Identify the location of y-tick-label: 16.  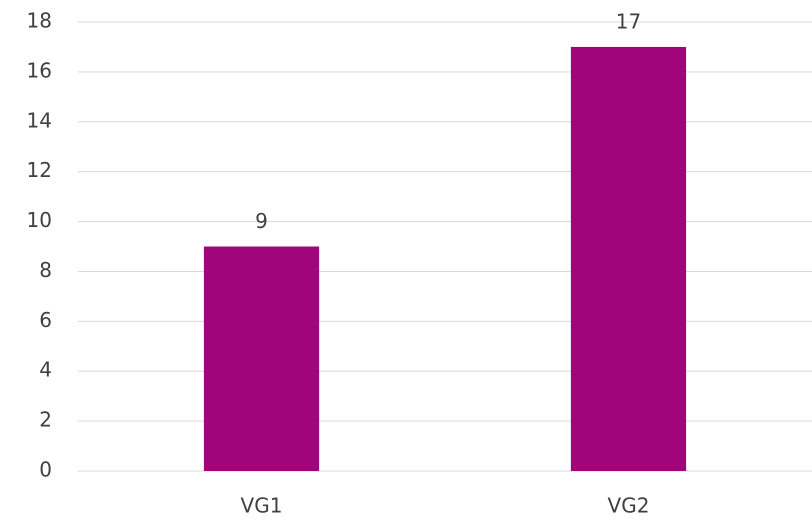
(39, 70).